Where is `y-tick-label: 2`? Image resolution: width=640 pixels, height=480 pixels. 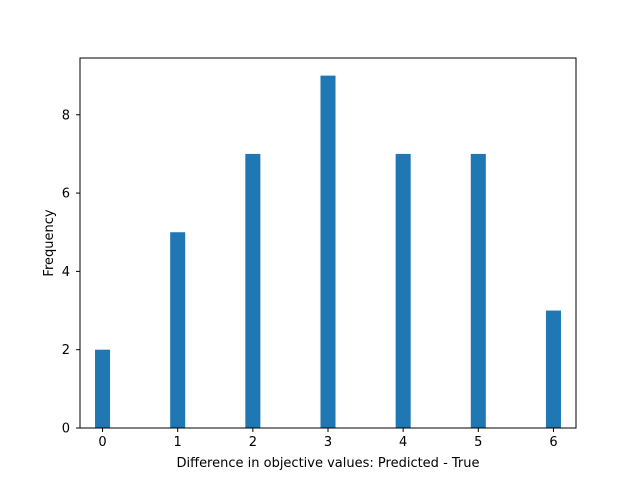
y-tick-label: 2 is located at coordinates (66, 350).